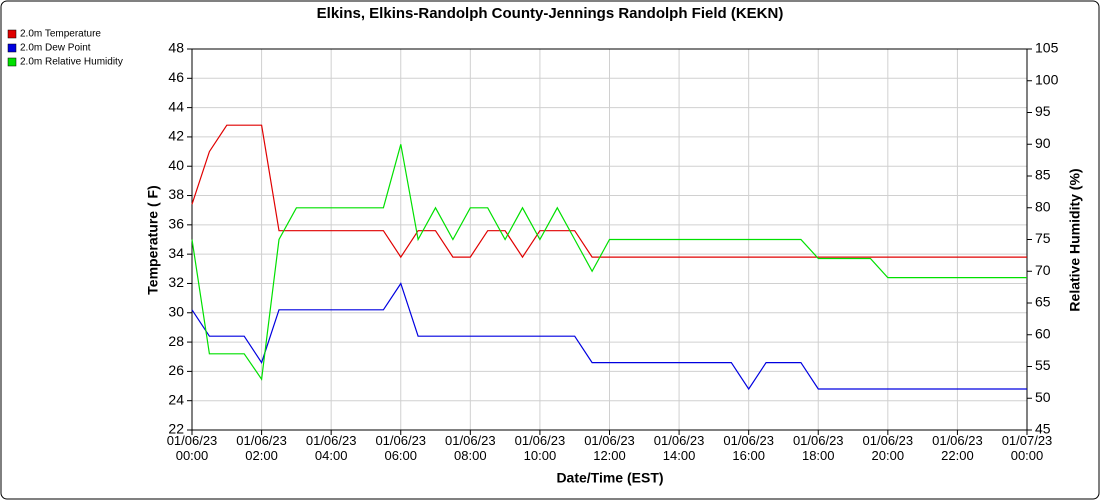 The image size is (1100, 500). I want to click on y-tick-label: 40, so click(176, 165).